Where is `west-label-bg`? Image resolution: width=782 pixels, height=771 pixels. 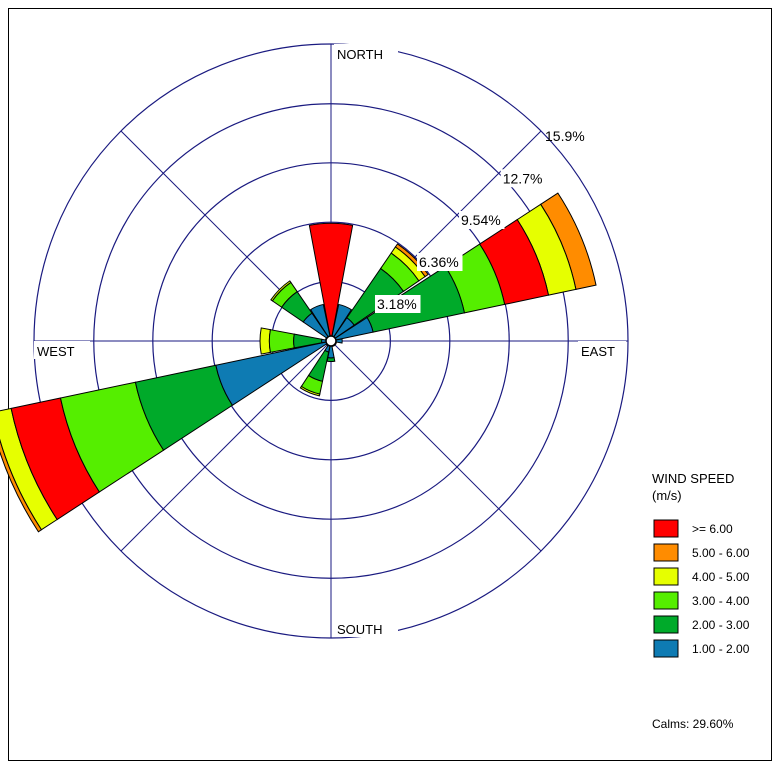 west-label-bg is located at coordinates (62, 350).